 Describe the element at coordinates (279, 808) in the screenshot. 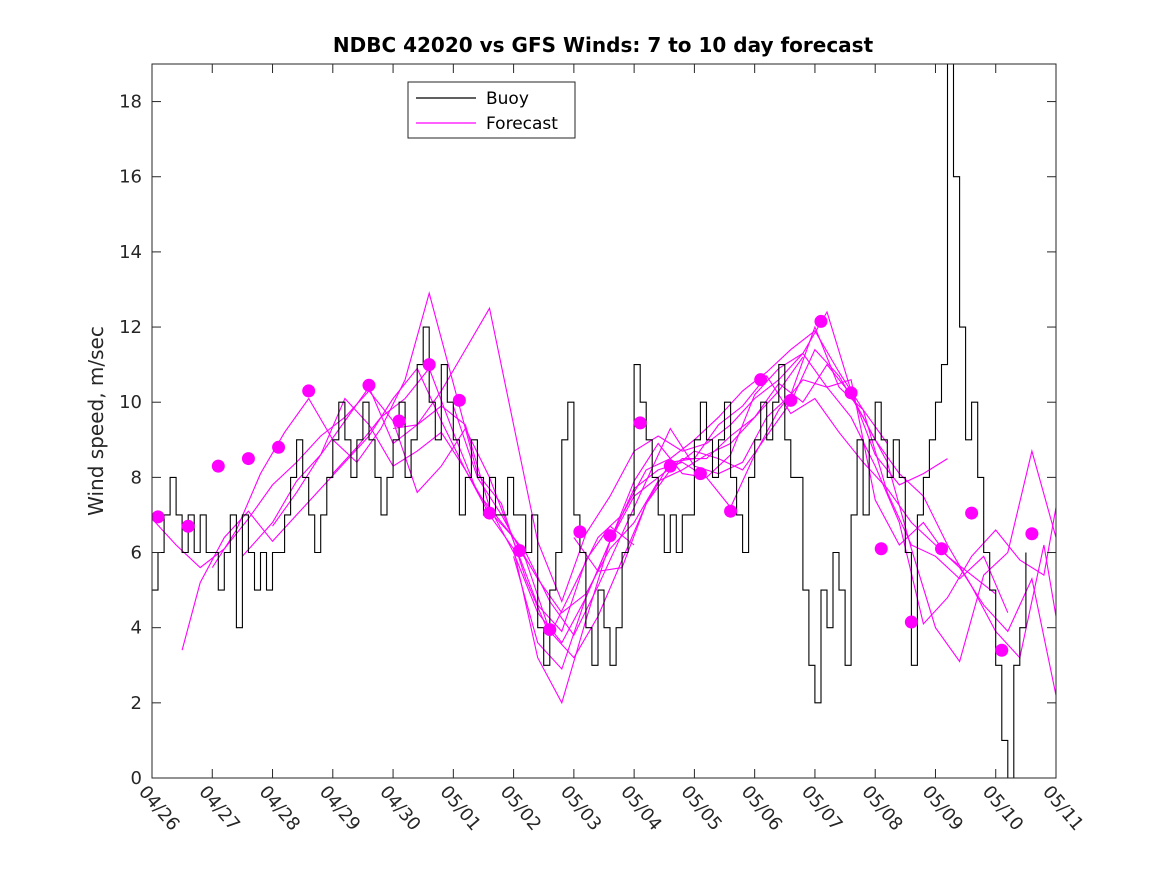

I see `x-tick-label: 04/28` at that location.